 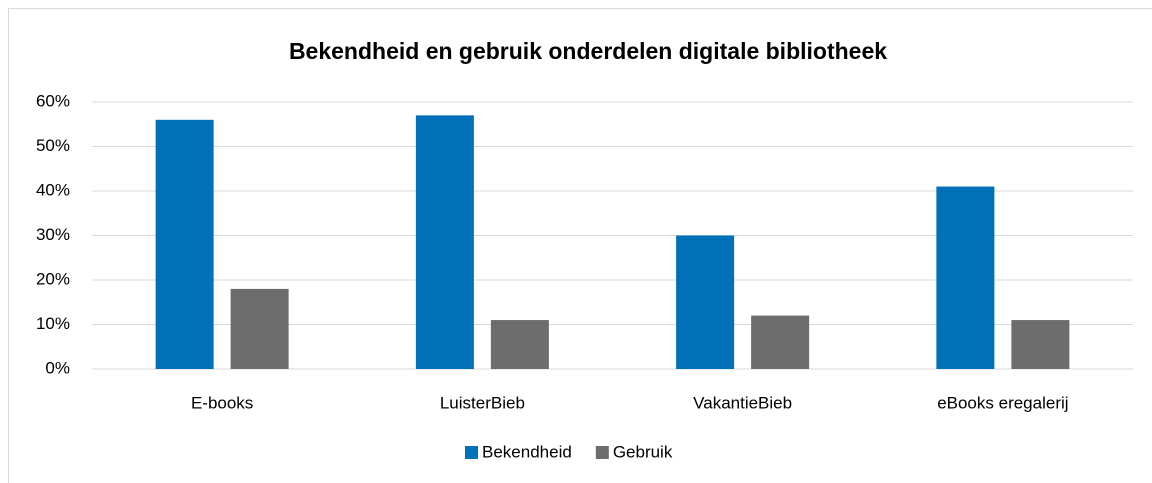 I want to click on y-tick-label: 50%, so click(x=53, y=145).